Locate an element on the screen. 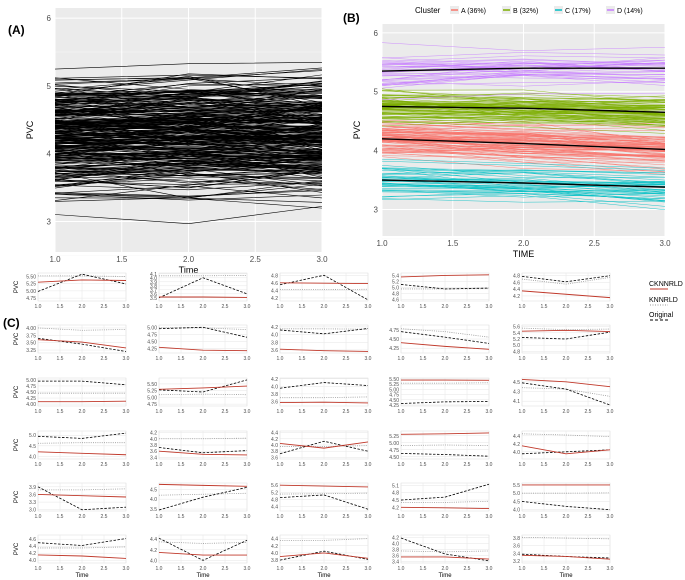 The height and width of the screenshot is (580, 685). y-tick-label: 4.00 is located at coordinates (31, 329).